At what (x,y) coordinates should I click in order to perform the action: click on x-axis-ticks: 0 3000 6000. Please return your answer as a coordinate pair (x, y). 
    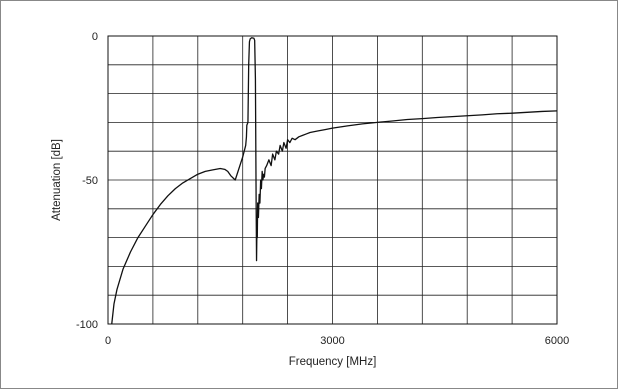
    Looking at the image, I should click on (337, 341).